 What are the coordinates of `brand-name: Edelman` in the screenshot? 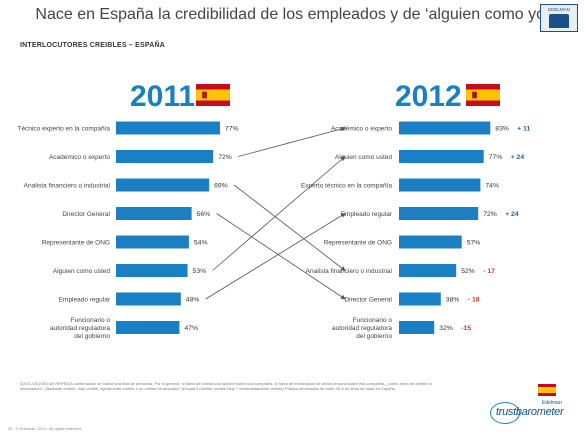 It's located at (552, 403).